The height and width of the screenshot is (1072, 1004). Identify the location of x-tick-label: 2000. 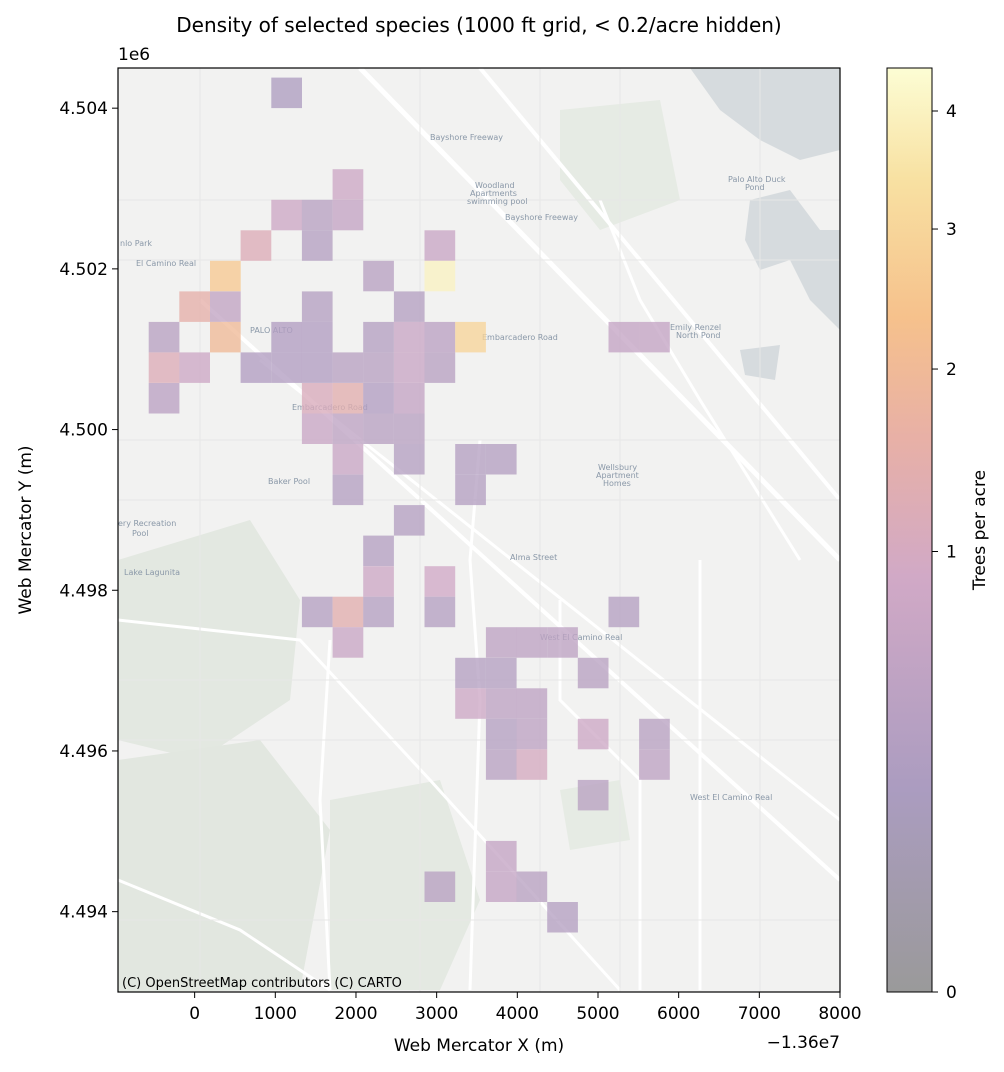
(355, 1014).